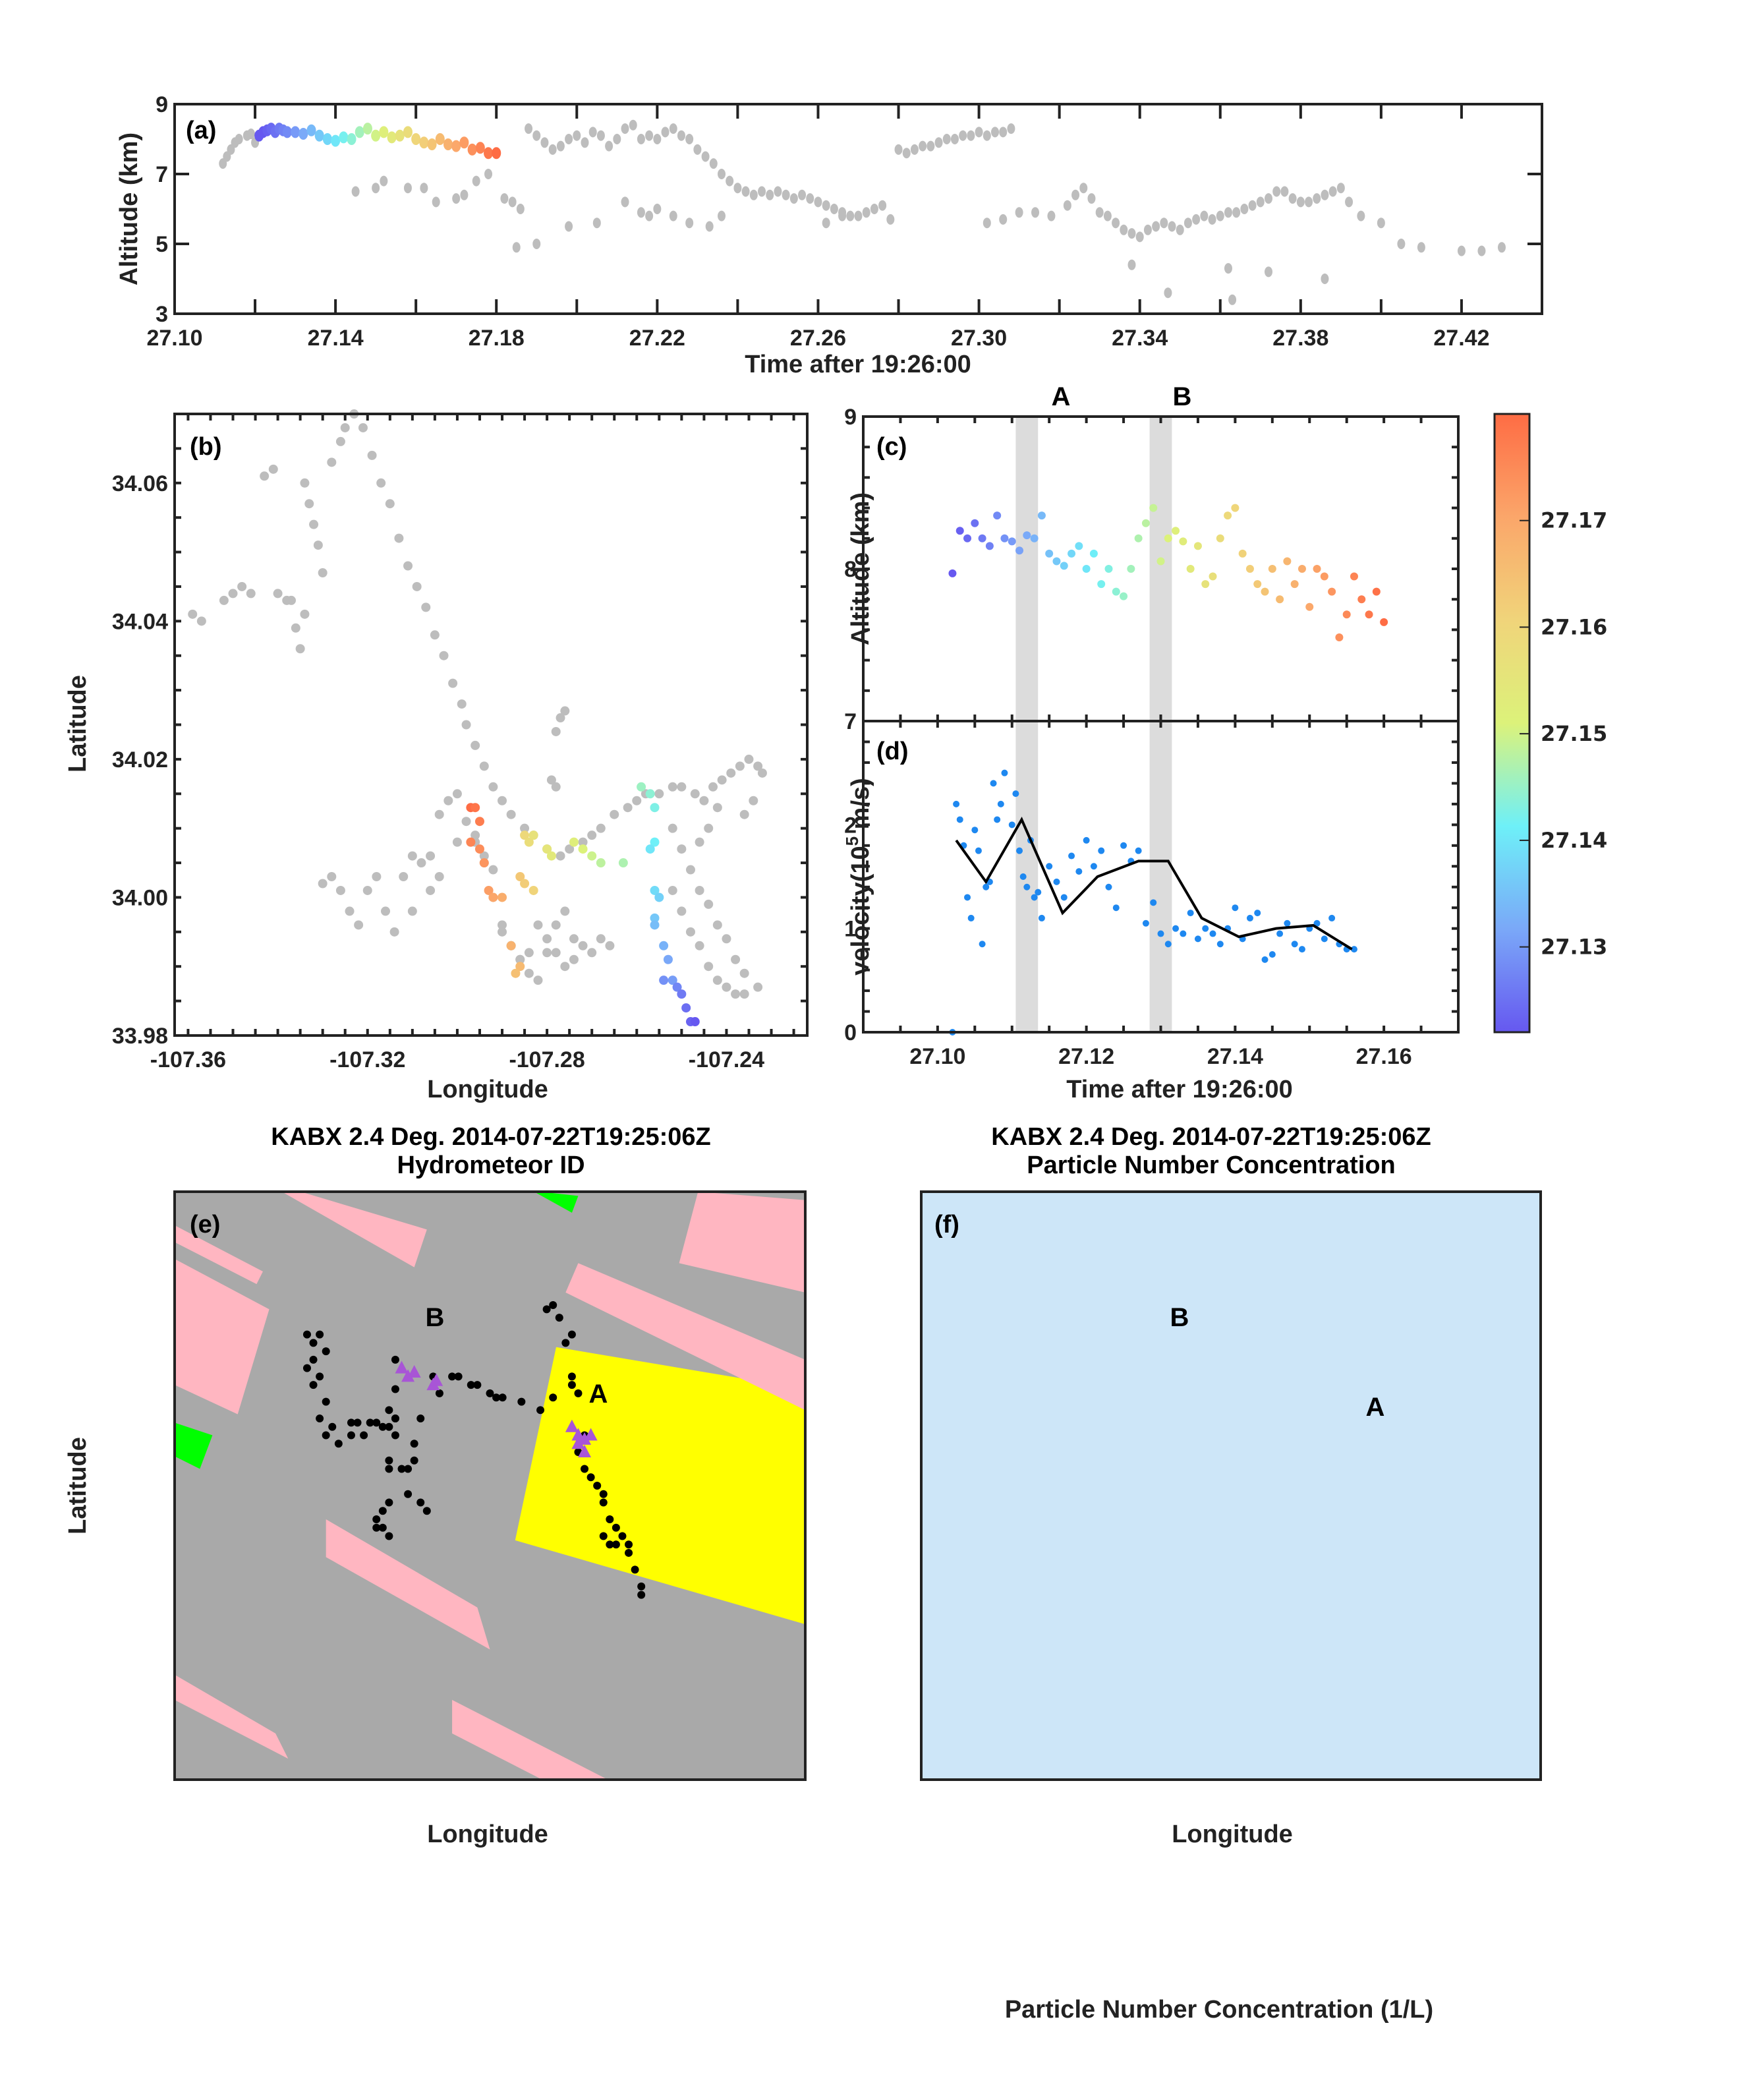  Describe the element at coordinates (858, 877) in the screenshot. I see `panel-d-ylabel-text: velocity(105 m/s)` at that location.